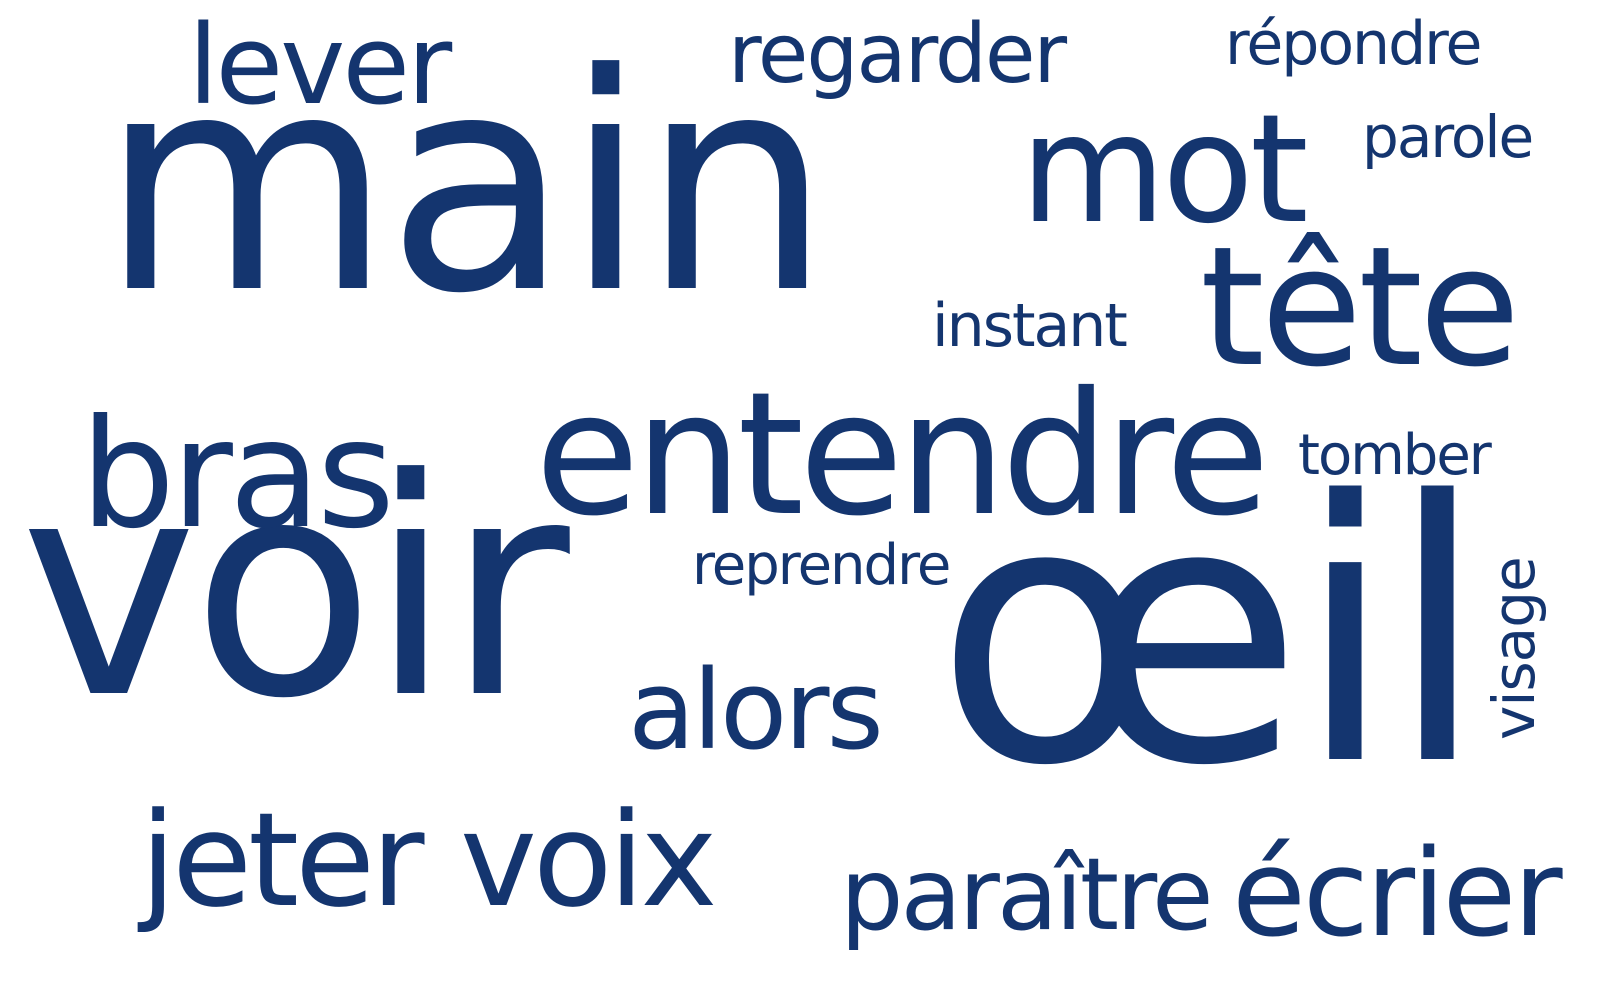 This screenshot has height=1000, width=1600. What do you see at coordinates (1514, 648) in the screenshot?
I see `word-visage: visage` at bounding box center [1514, 648].